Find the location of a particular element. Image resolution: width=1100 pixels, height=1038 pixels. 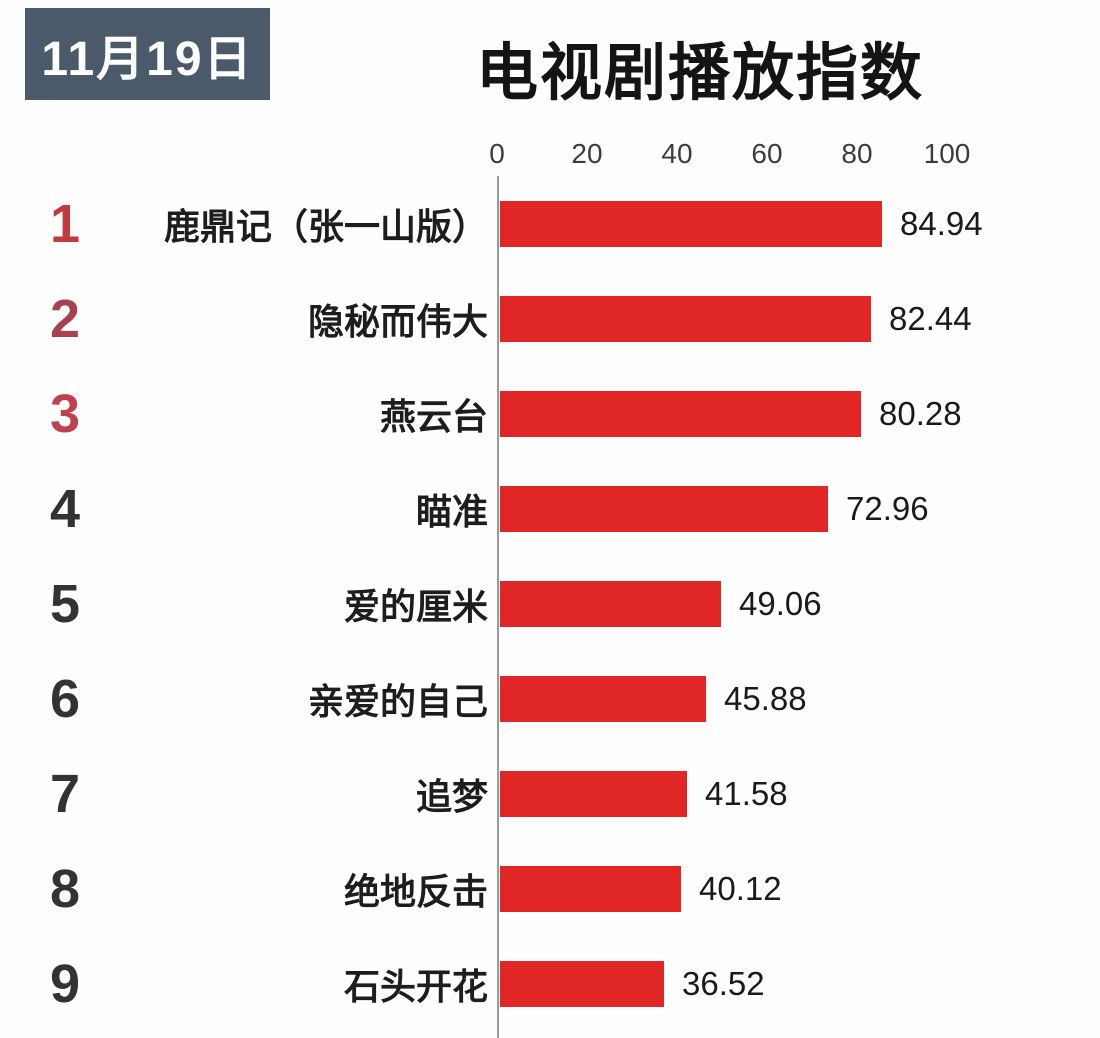

date-badge: 11月19日 is located at coordinates (147, 54).